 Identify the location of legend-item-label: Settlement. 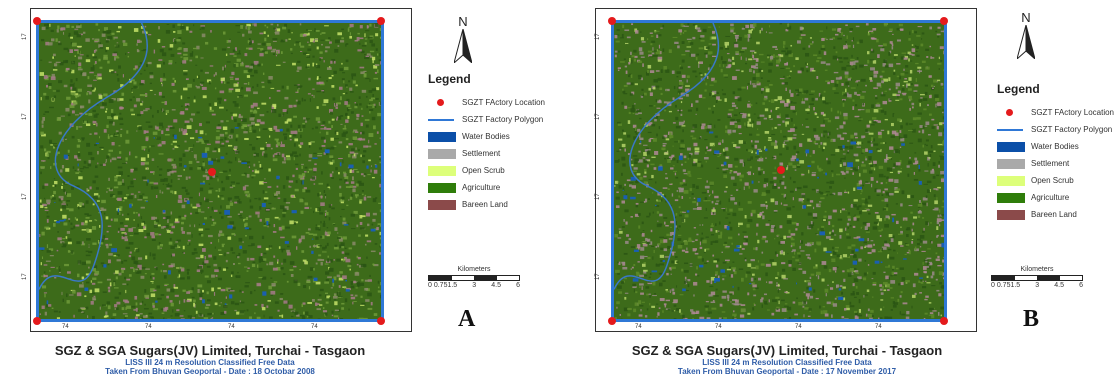
(481, 153).